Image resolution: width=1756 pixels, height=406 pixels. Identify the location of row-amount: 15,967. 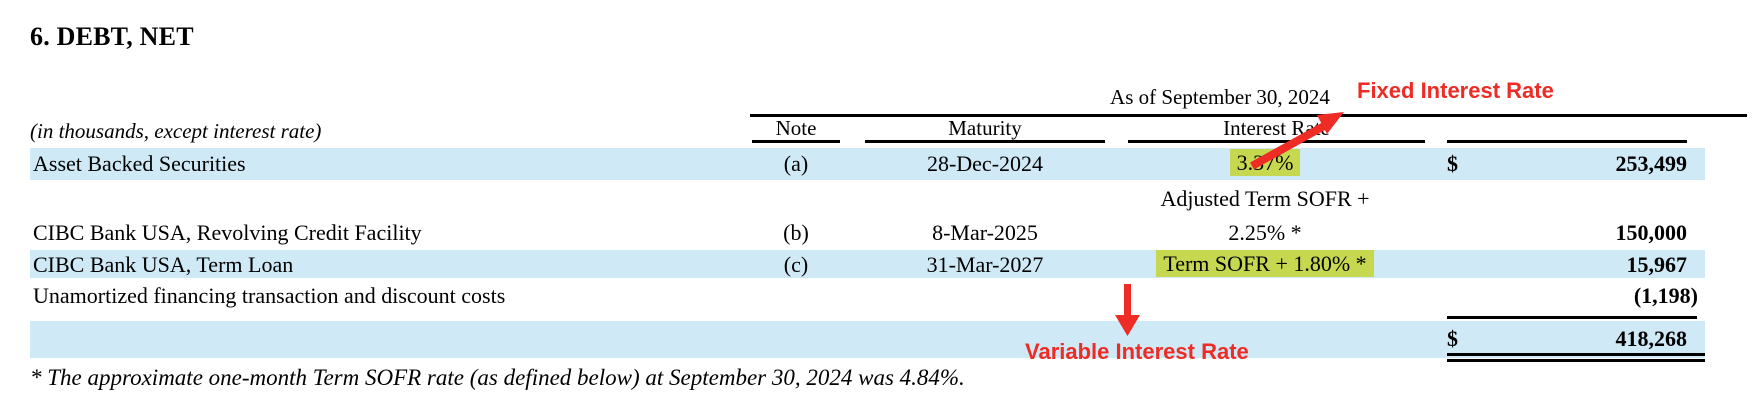
(1657, 264).